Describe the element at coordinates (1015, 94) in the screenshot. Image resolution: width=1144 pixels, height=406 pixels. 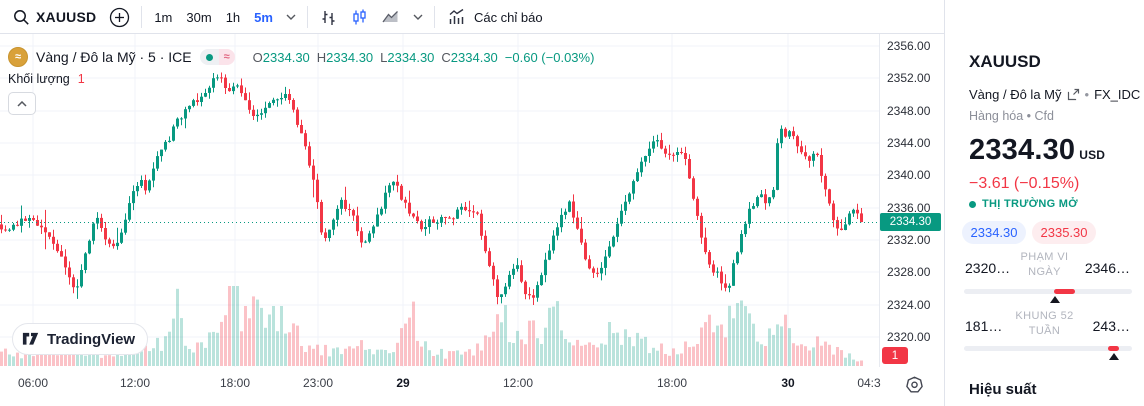
I see `instrument-name: Vàng / Đô la Mỹ` at that location.